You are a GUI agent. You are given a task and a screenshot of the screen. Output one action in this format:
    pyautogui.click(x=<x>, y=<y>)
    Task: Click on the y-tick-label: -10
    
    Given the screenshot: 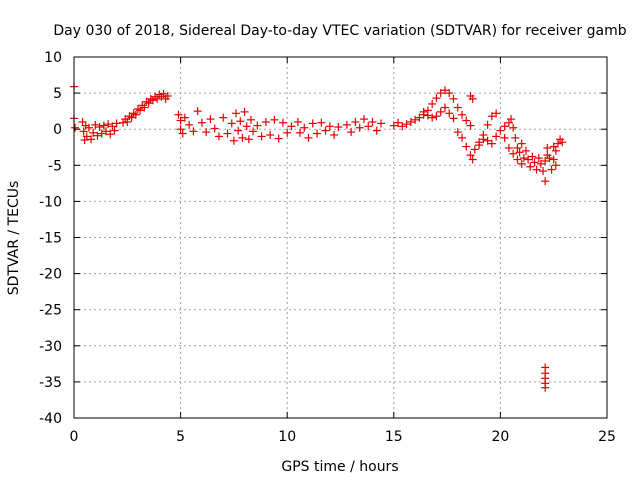 What is the action you would take?
    pyautogui.click(x=50, y=202)
    